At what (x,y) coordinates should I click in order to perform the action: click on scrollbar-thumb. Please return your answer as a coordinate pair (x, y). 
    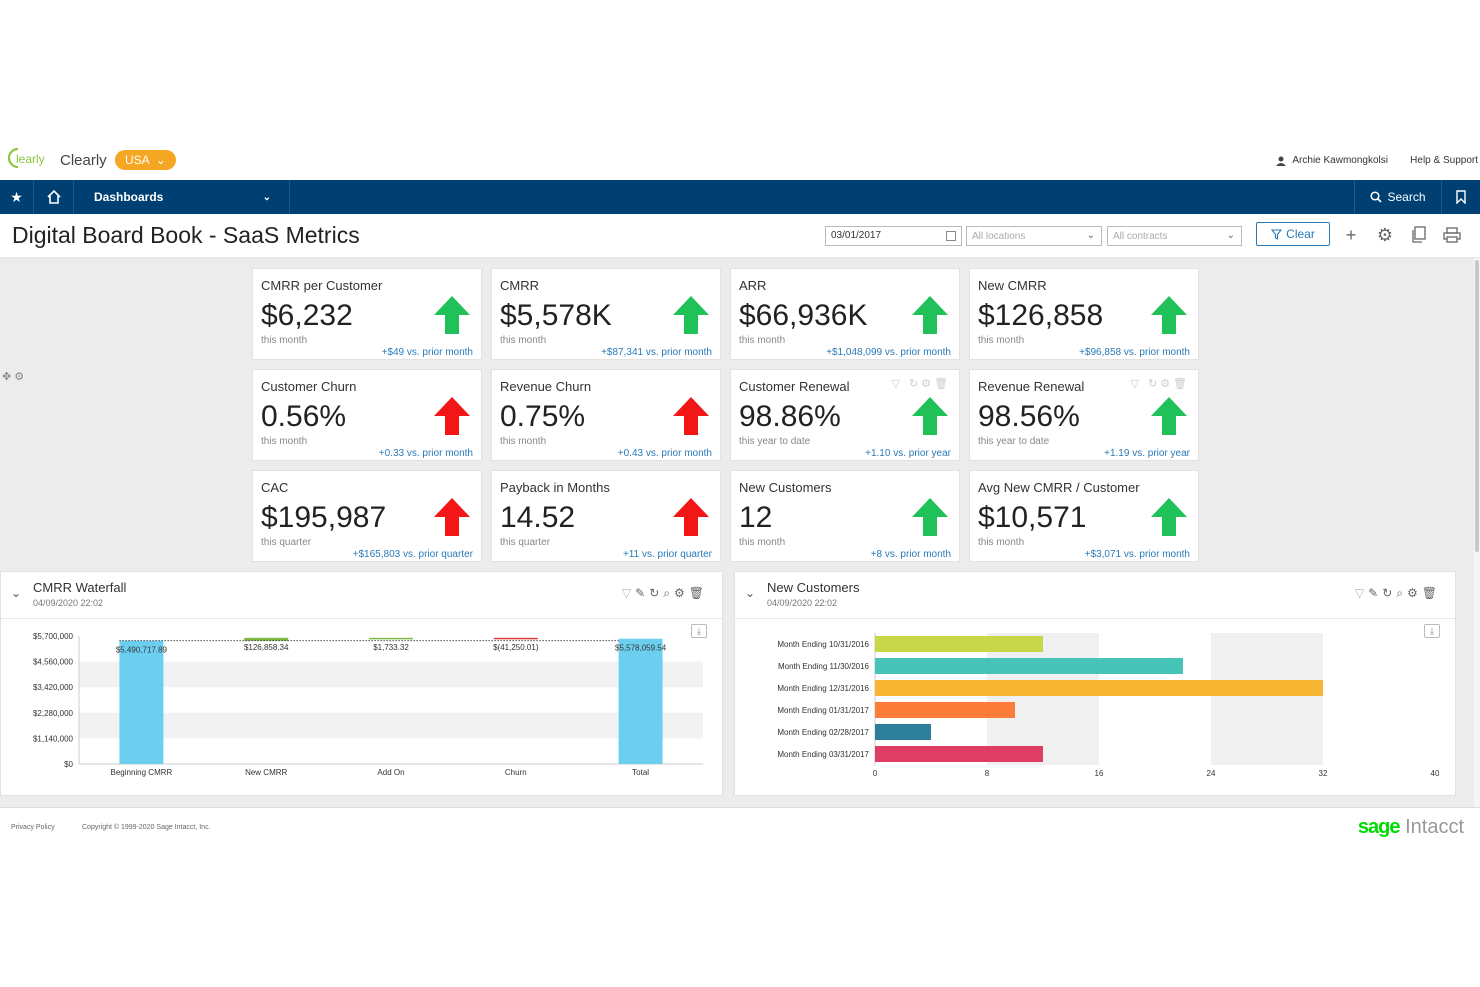
    Looking at the image, I should click on (1477, 406).